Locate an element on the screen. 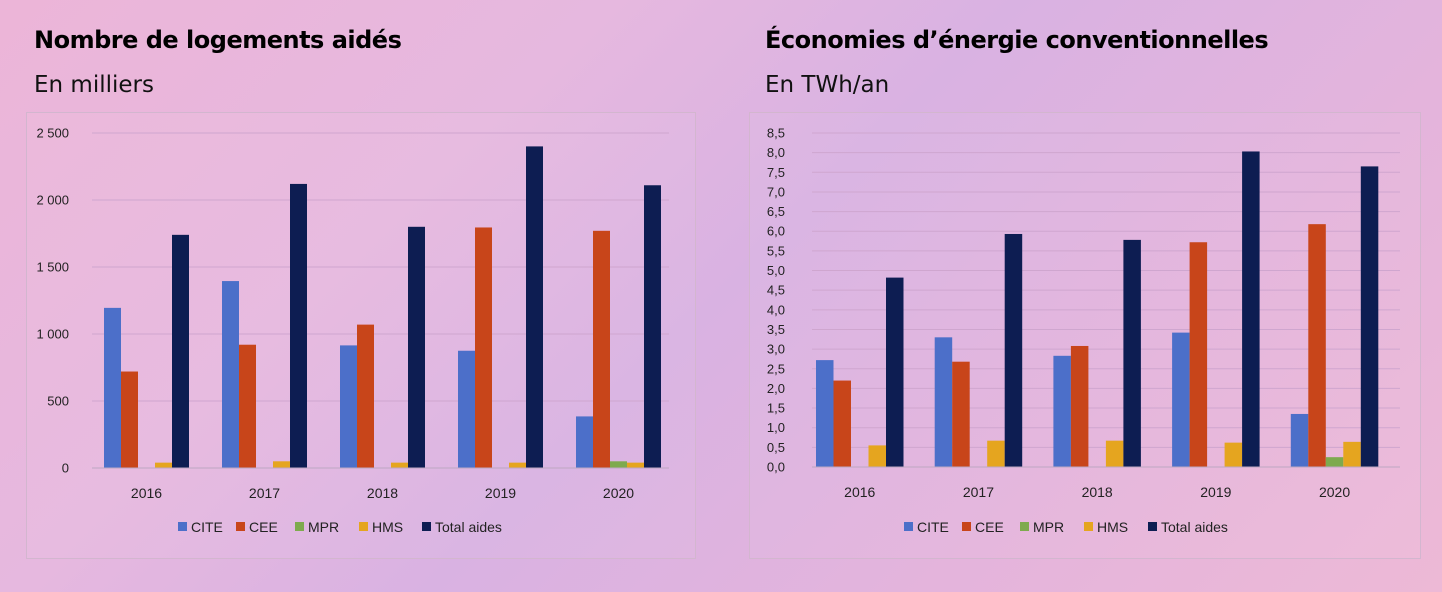  y-tick-label: 2,5 is located at coordinates (776, 368).